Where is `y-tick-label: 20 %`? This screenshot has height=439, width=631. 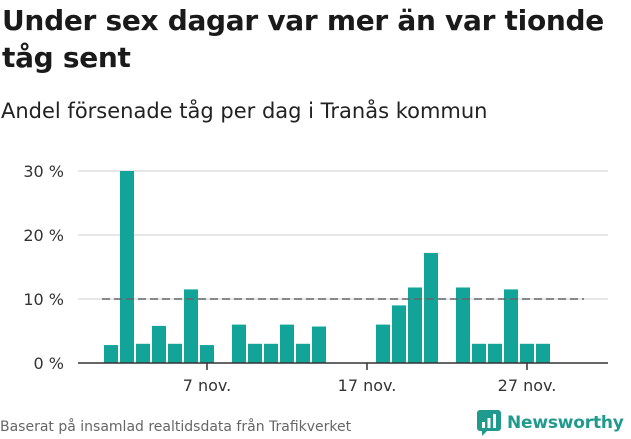 y-tick-label: 20 % is located at coordinates (43, 235).